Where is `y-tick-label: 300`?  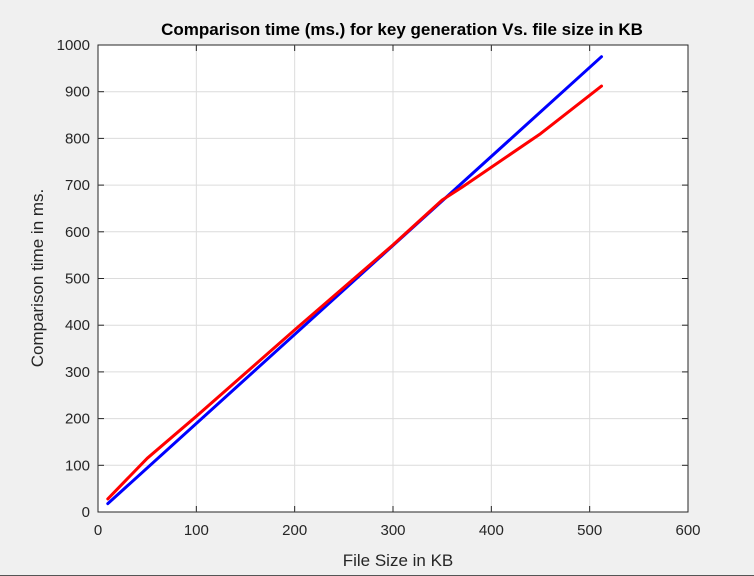
y-tick-label: 300 is located at coordinates (77, 372).